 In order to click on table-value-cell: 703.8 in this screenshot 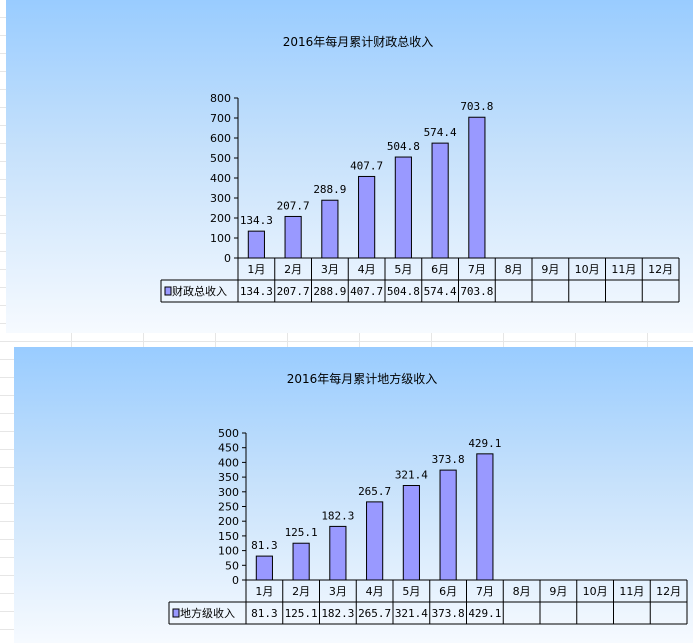, I will do `click(476, 291)`.